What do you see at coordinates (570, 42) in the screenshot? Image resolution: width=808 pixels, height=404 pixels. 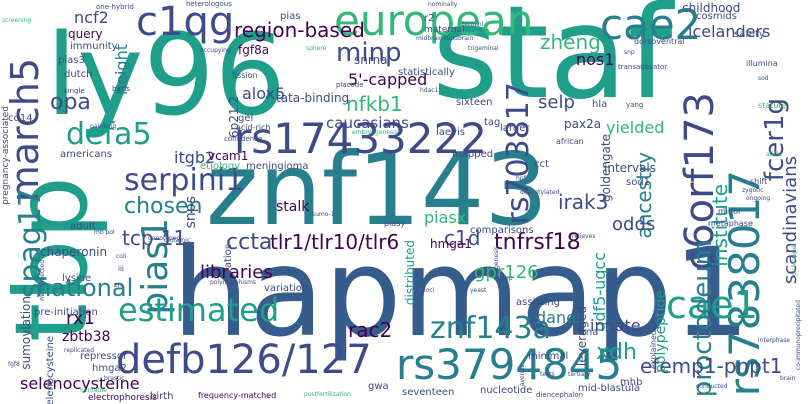 I see `word-zheng: zheng` at bounding box center [570, 42].